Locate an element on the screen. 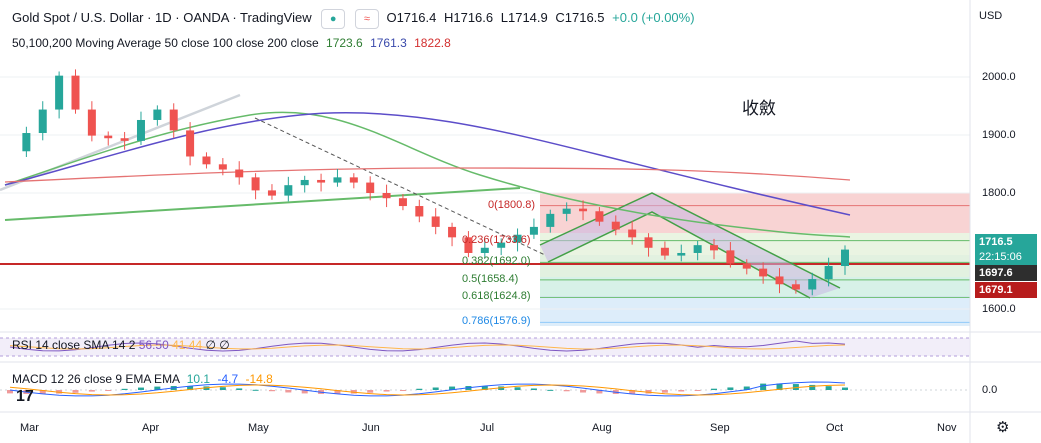 The width and height of the screenshot is (1041, 443). ohlc-close: C1716.5 is located at coordinates (580, 18).